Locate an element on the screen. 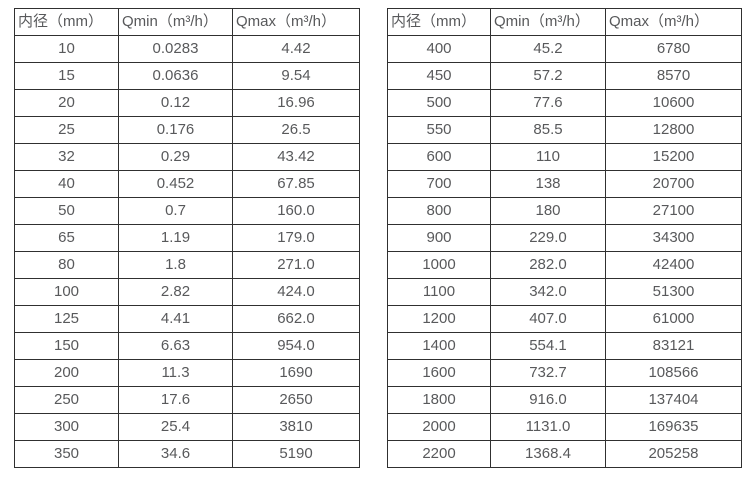 This screenshot has width=750, height=483. table-cell: 0.0283 is located at coordinates (175, 49).